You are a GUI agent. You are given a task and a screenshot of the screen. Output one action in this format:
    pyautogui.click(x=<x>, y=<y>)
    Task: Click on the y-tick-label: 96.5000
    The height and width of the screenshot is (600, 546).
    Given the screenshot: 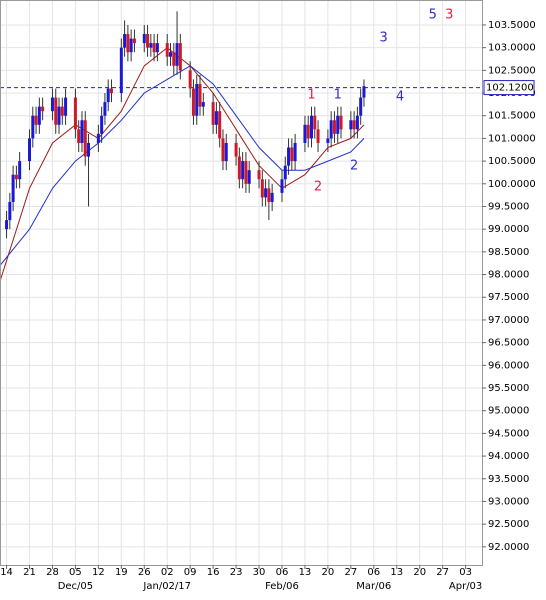 What is the action you would take?
    pyautogui.click(x=508, y=343)
    